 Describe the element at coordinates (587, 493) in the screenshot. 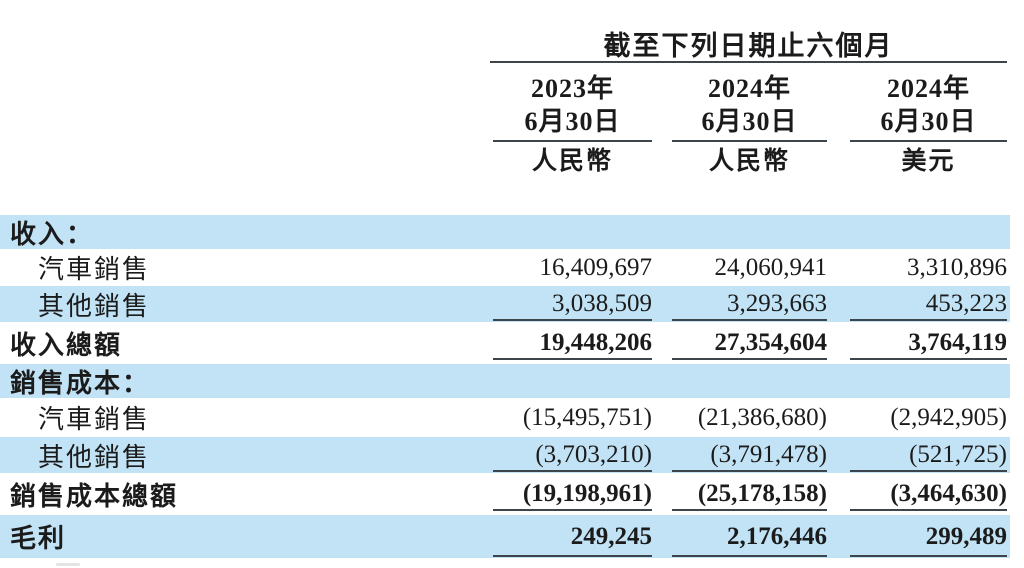

I see `cell-value: (19,198,961)` at that location.